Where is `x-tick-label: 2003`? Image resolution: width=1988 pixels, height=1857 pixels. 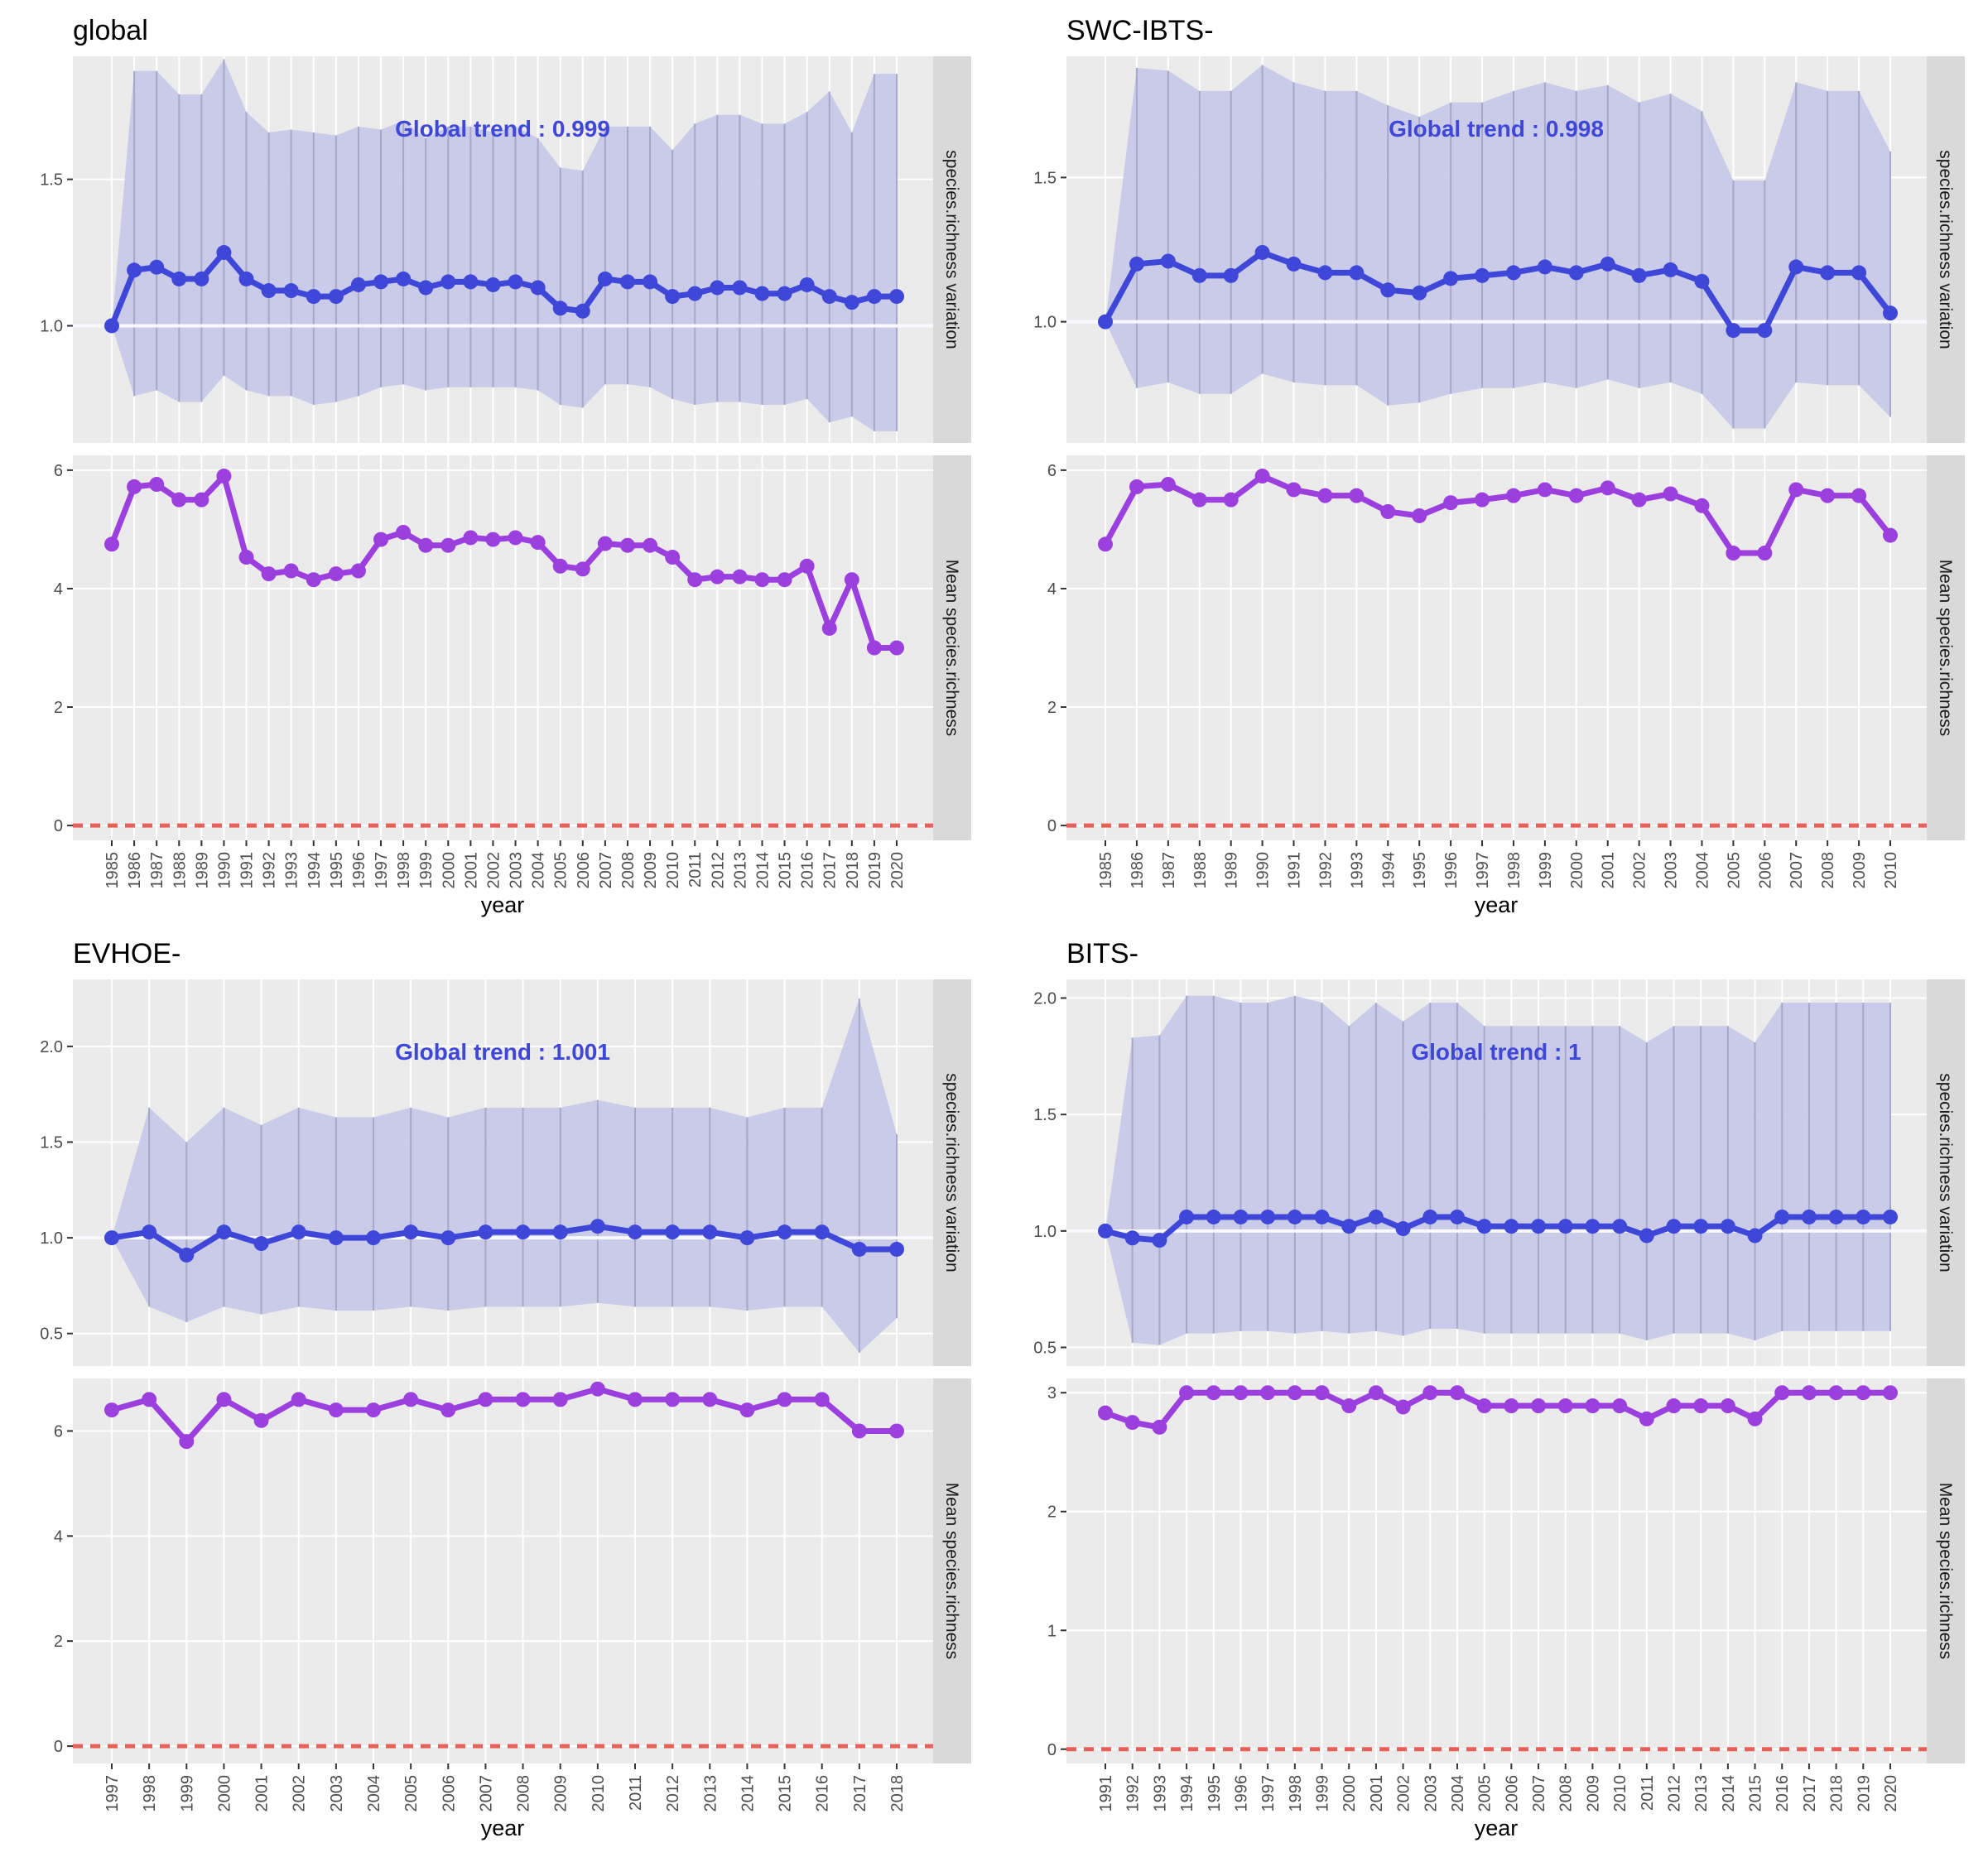 x-tick-label: 2003 is located at coordinates (1672, 870).